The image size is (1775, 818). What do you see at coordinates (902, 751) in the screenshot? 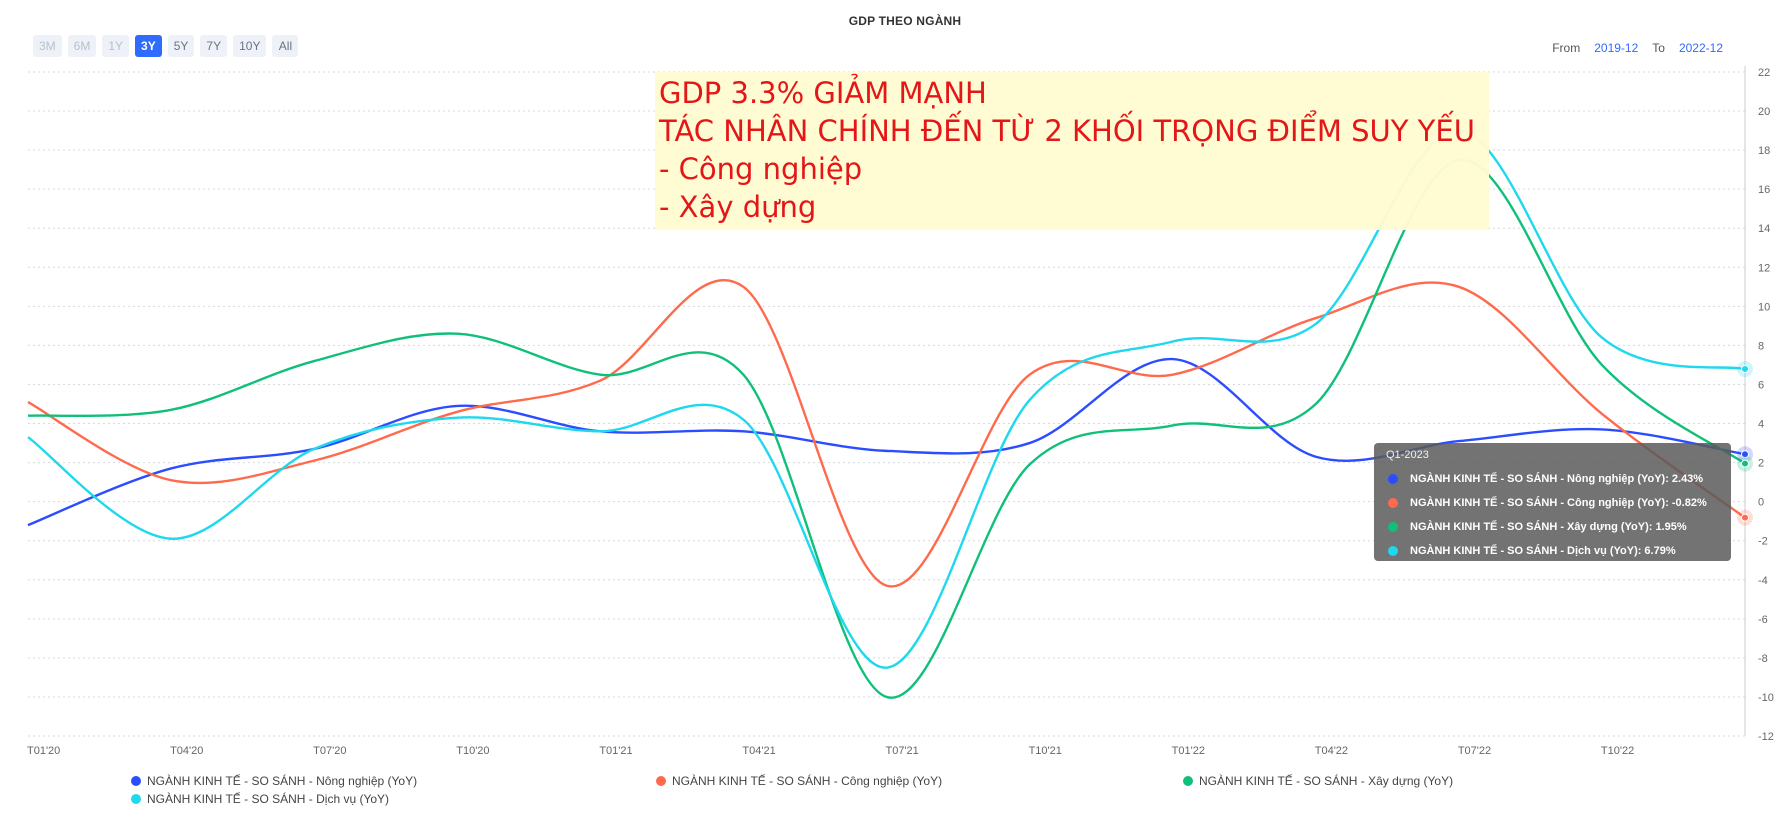
I see `x-tick-label: T07'21` at bounding box center [902, 751].